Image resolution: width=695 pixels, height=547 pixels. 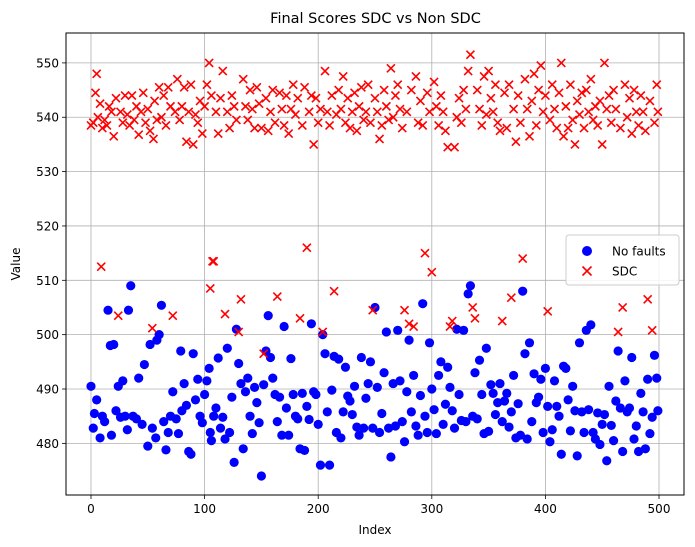 What do you see at coordinates (639, 252) in the screenshot?
I see `legend-label-no-faults: No faults` at bounding box center [639, 252].